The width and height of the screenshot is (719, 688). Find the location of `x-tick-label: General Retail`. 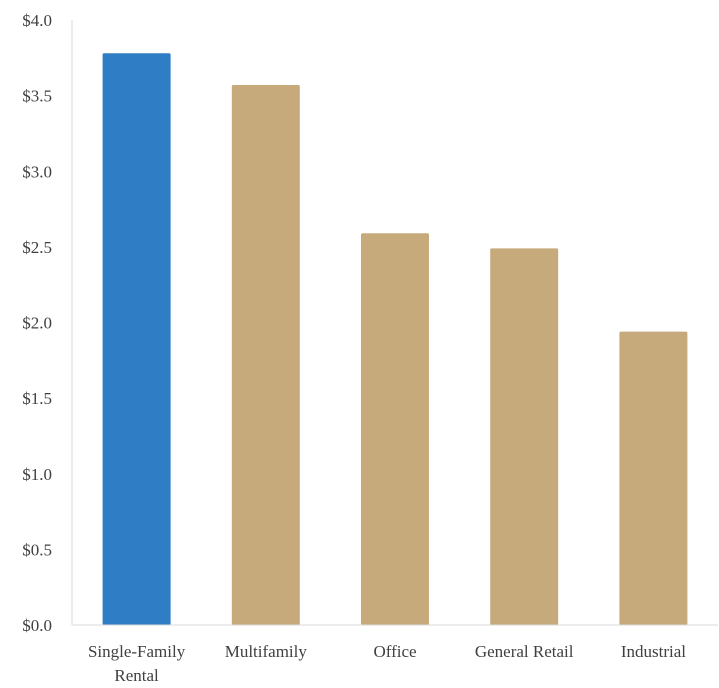

x-tick-label: General Retail is located at coordinates (524, 651).